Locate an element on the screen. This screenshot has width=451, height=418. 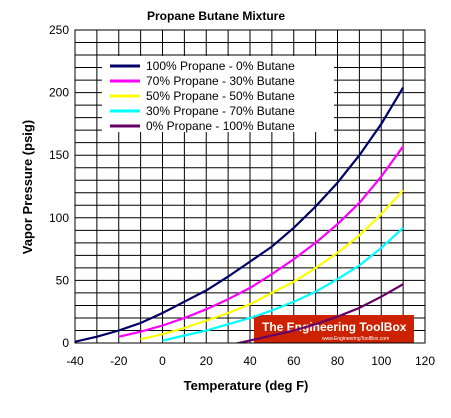
legend-background is located at coordinates (218, 94).